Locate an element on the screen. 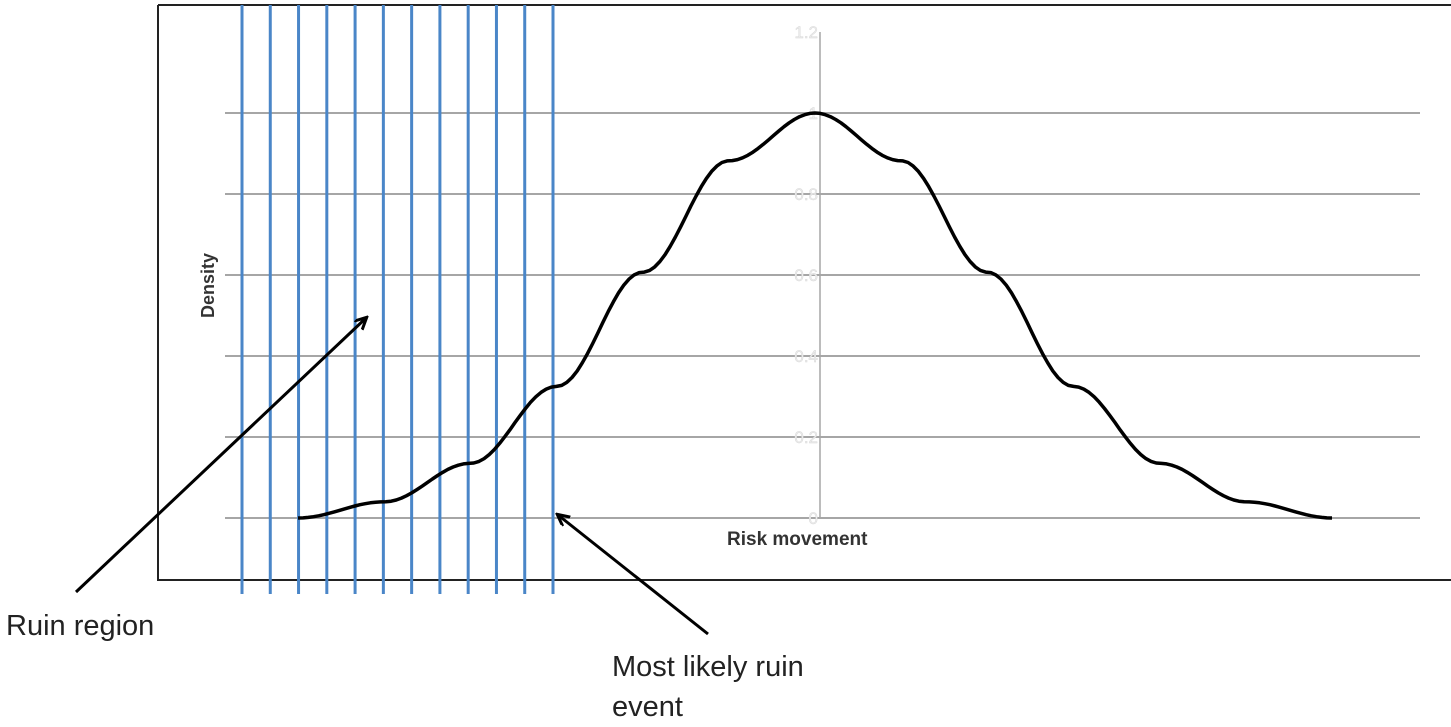 This screenshot has height=727, width=1451. y-tick-label: 0.8 is located at coordinates (806, 194).